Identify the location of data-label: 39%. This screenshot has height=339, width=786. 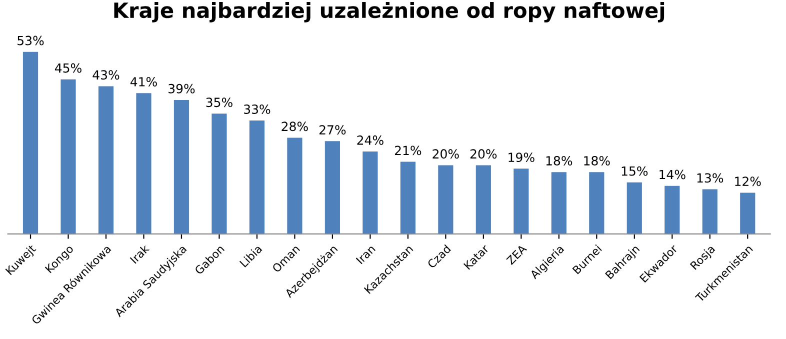
(181, 89).